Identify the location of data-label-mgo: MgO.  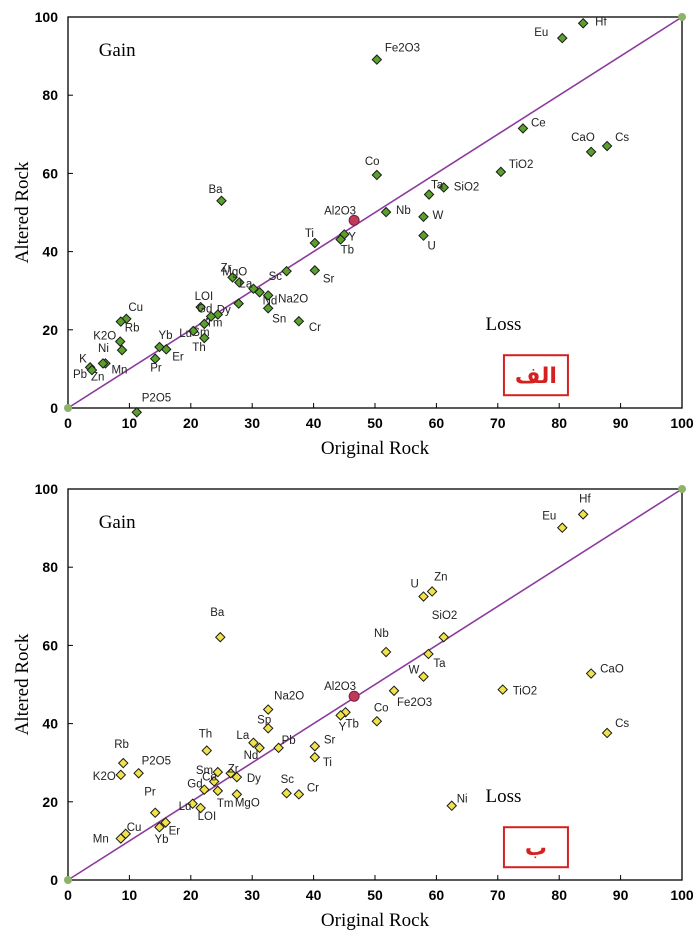
(247, 803).